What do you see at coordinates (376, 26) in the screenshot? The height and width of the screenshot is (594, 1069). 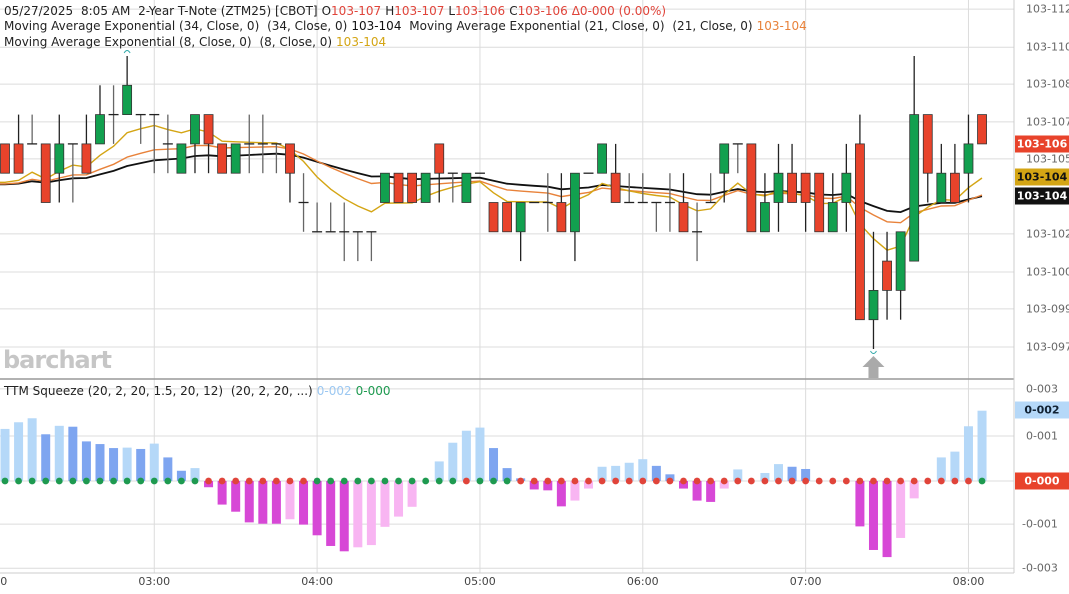 I see `ema34-value: 103-104` at bounding box center [376, 26].